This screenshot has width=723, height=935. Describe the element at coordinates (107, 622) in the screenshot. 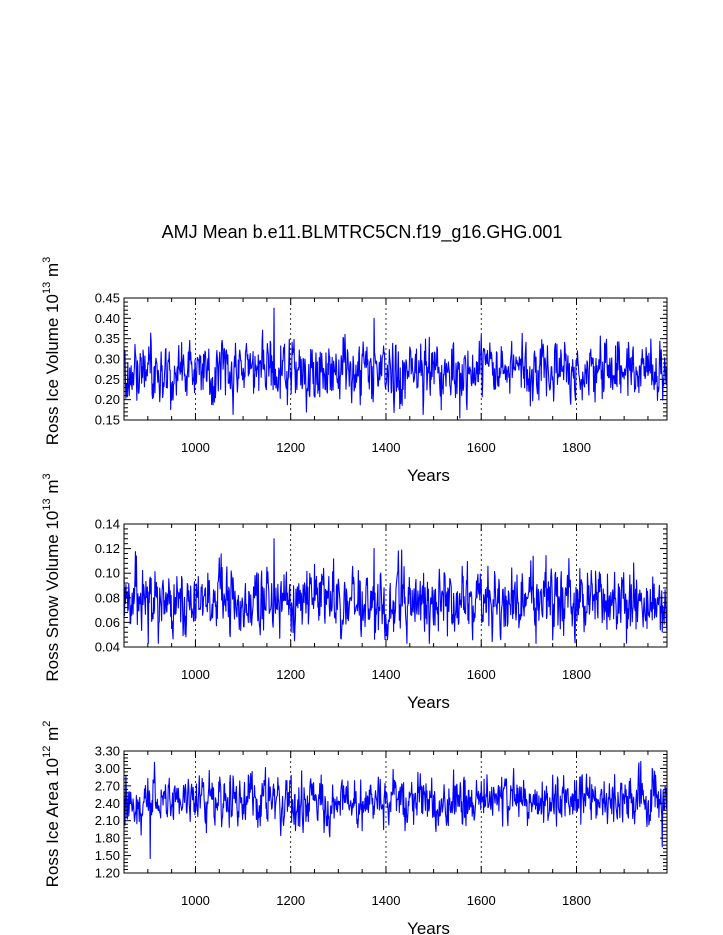

I see `y-tick-label: 0.06` at that location.